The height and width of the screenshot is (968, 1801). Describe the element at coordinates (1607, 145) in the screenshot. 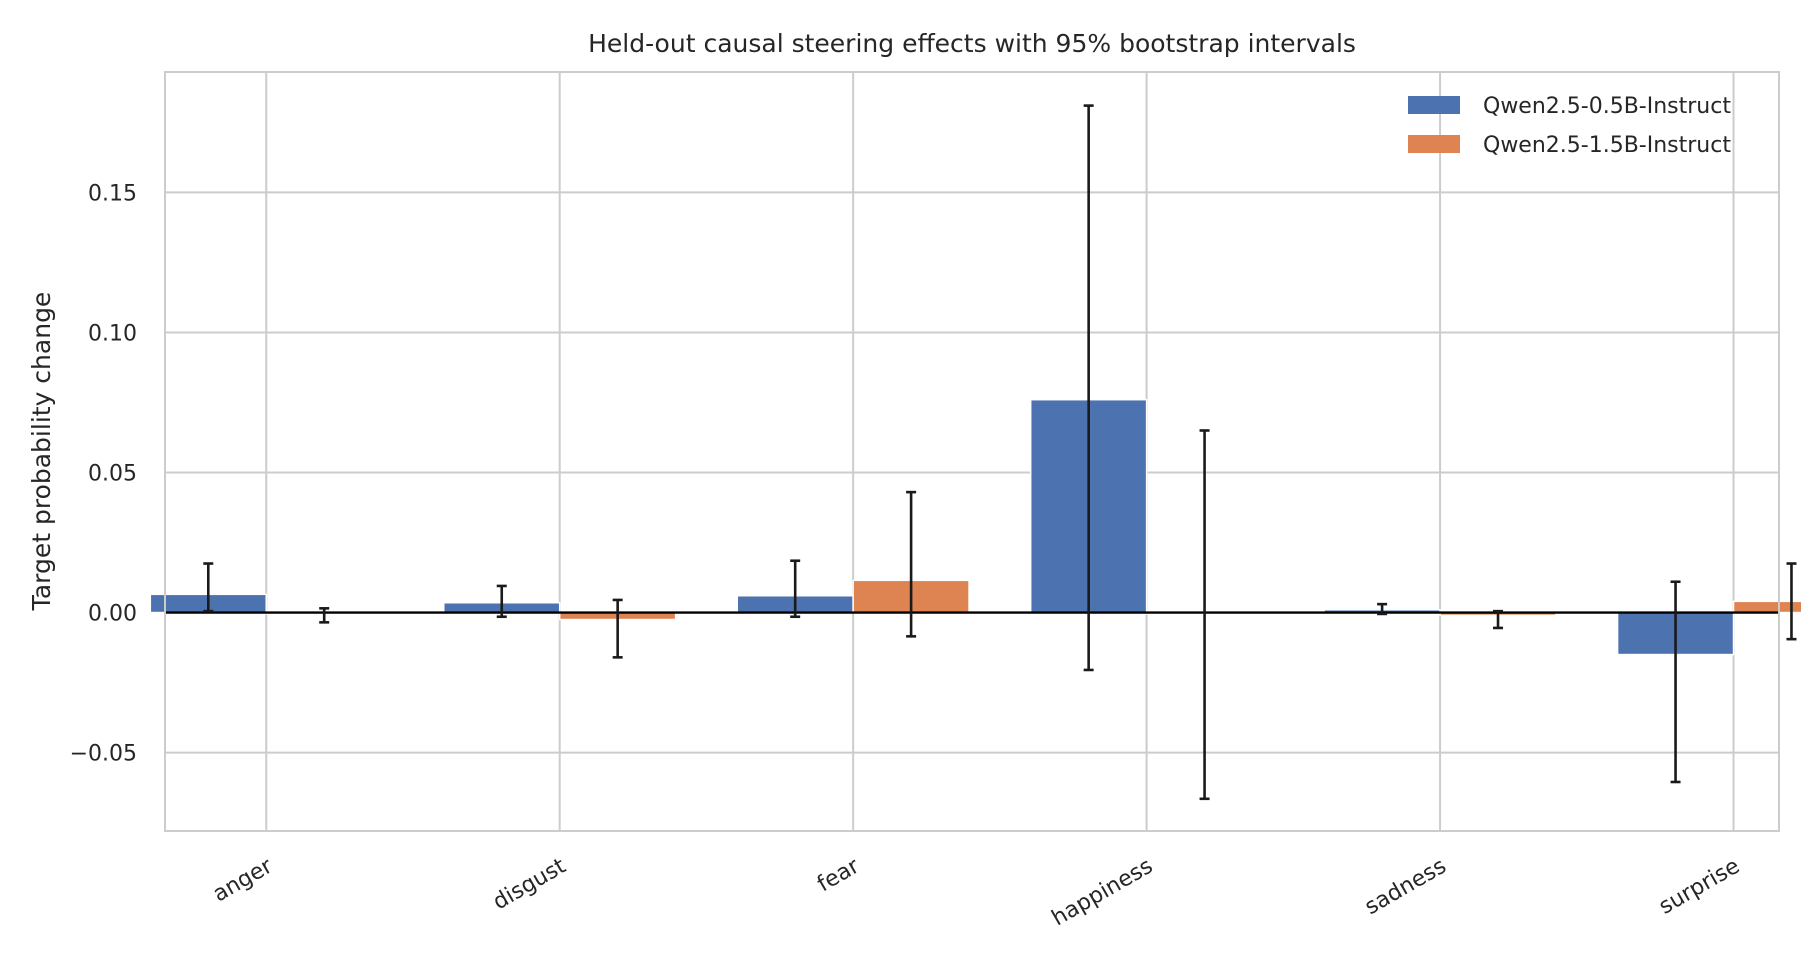

I see `legend-label-series-2: Qwen2.5-1.5B-Instruct` at that location.